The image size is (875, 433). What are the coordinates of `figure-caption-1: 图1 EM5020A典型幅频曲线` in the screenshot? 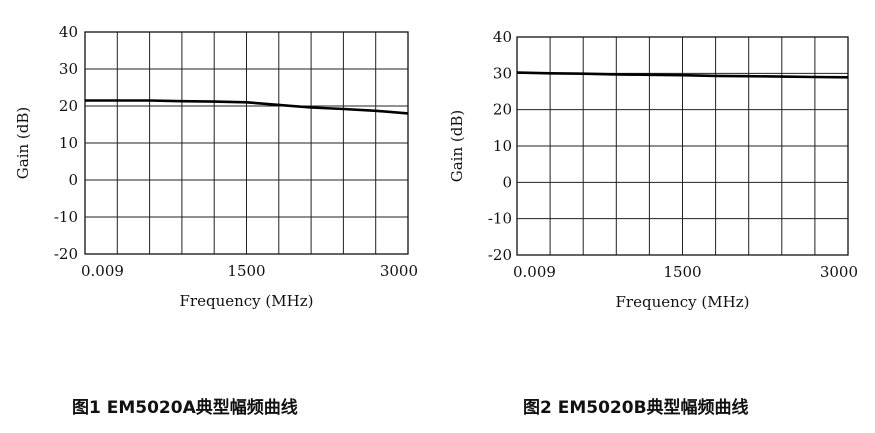 It's located at (185, 408).